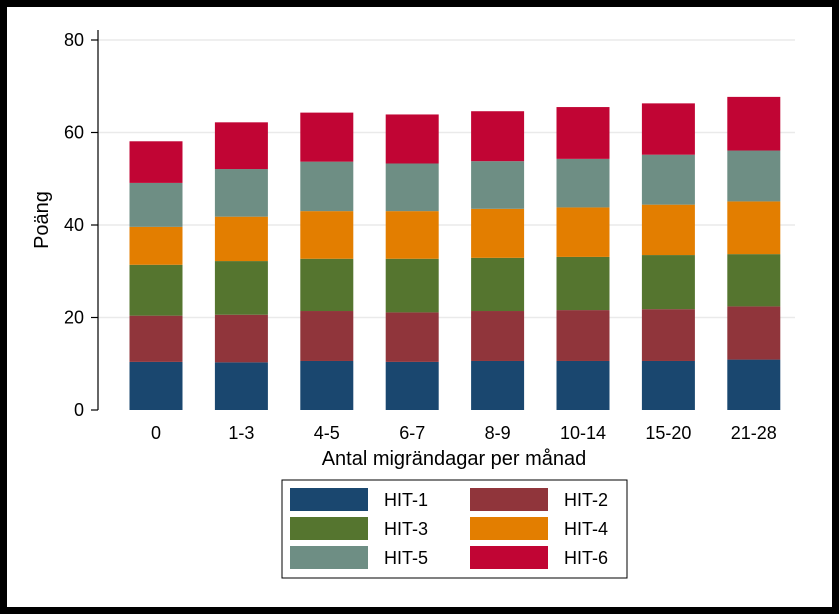  Describe the element at coordinates (668, 433) in the screenshot. I see `x-tick-label: 15-20` at that location.